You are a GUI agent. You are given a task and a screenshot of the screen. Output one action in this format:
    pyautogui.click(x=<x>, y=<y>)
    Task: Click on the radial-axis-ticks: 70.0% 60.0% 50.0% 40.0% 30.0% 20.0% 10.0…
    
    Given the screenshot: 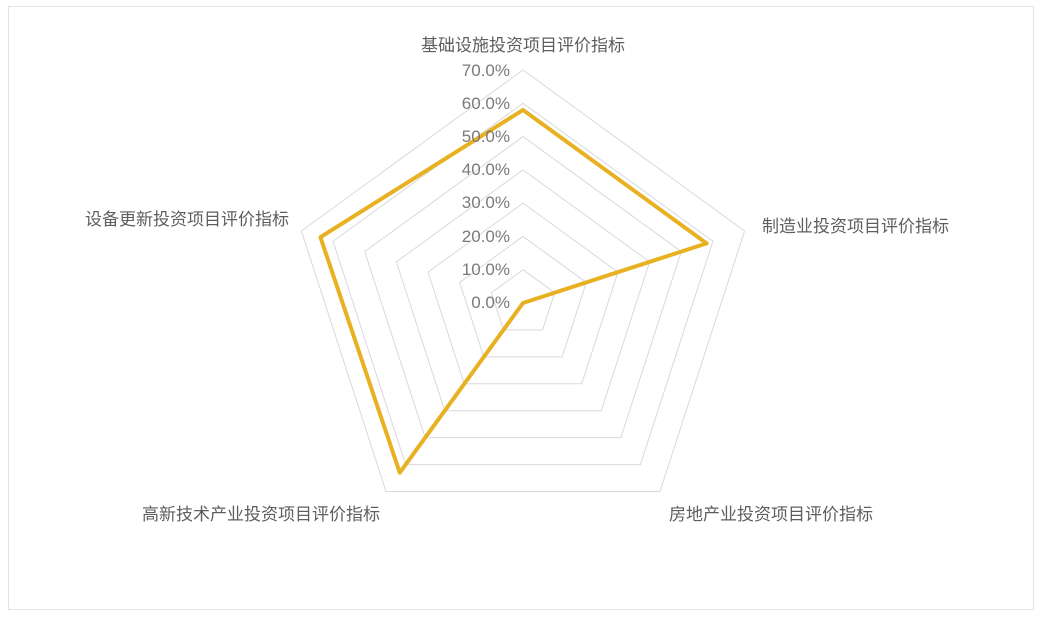 What is the action you would take?
    pyautogui.click(x=486, y=186)
    